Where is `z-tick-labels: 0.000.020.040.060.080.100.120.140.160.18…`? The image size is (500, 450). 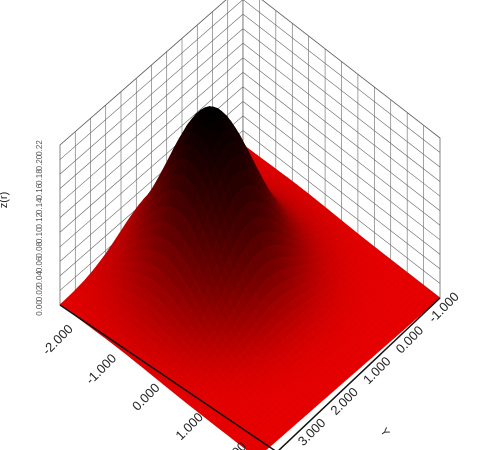
z-tick-labels: 0.000.020.040.060.080.100.120.140.160.18… is located at coordinates (39, 228).